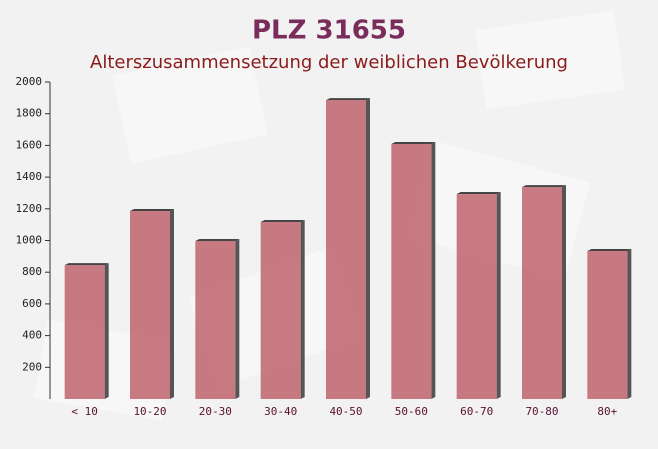 The width and height of the screenshot is (658, 449). What do you see at coordinates (215, 411) in the screenshot?
I see `x-tick-label: 20-30` at bounding box center [215, 411].